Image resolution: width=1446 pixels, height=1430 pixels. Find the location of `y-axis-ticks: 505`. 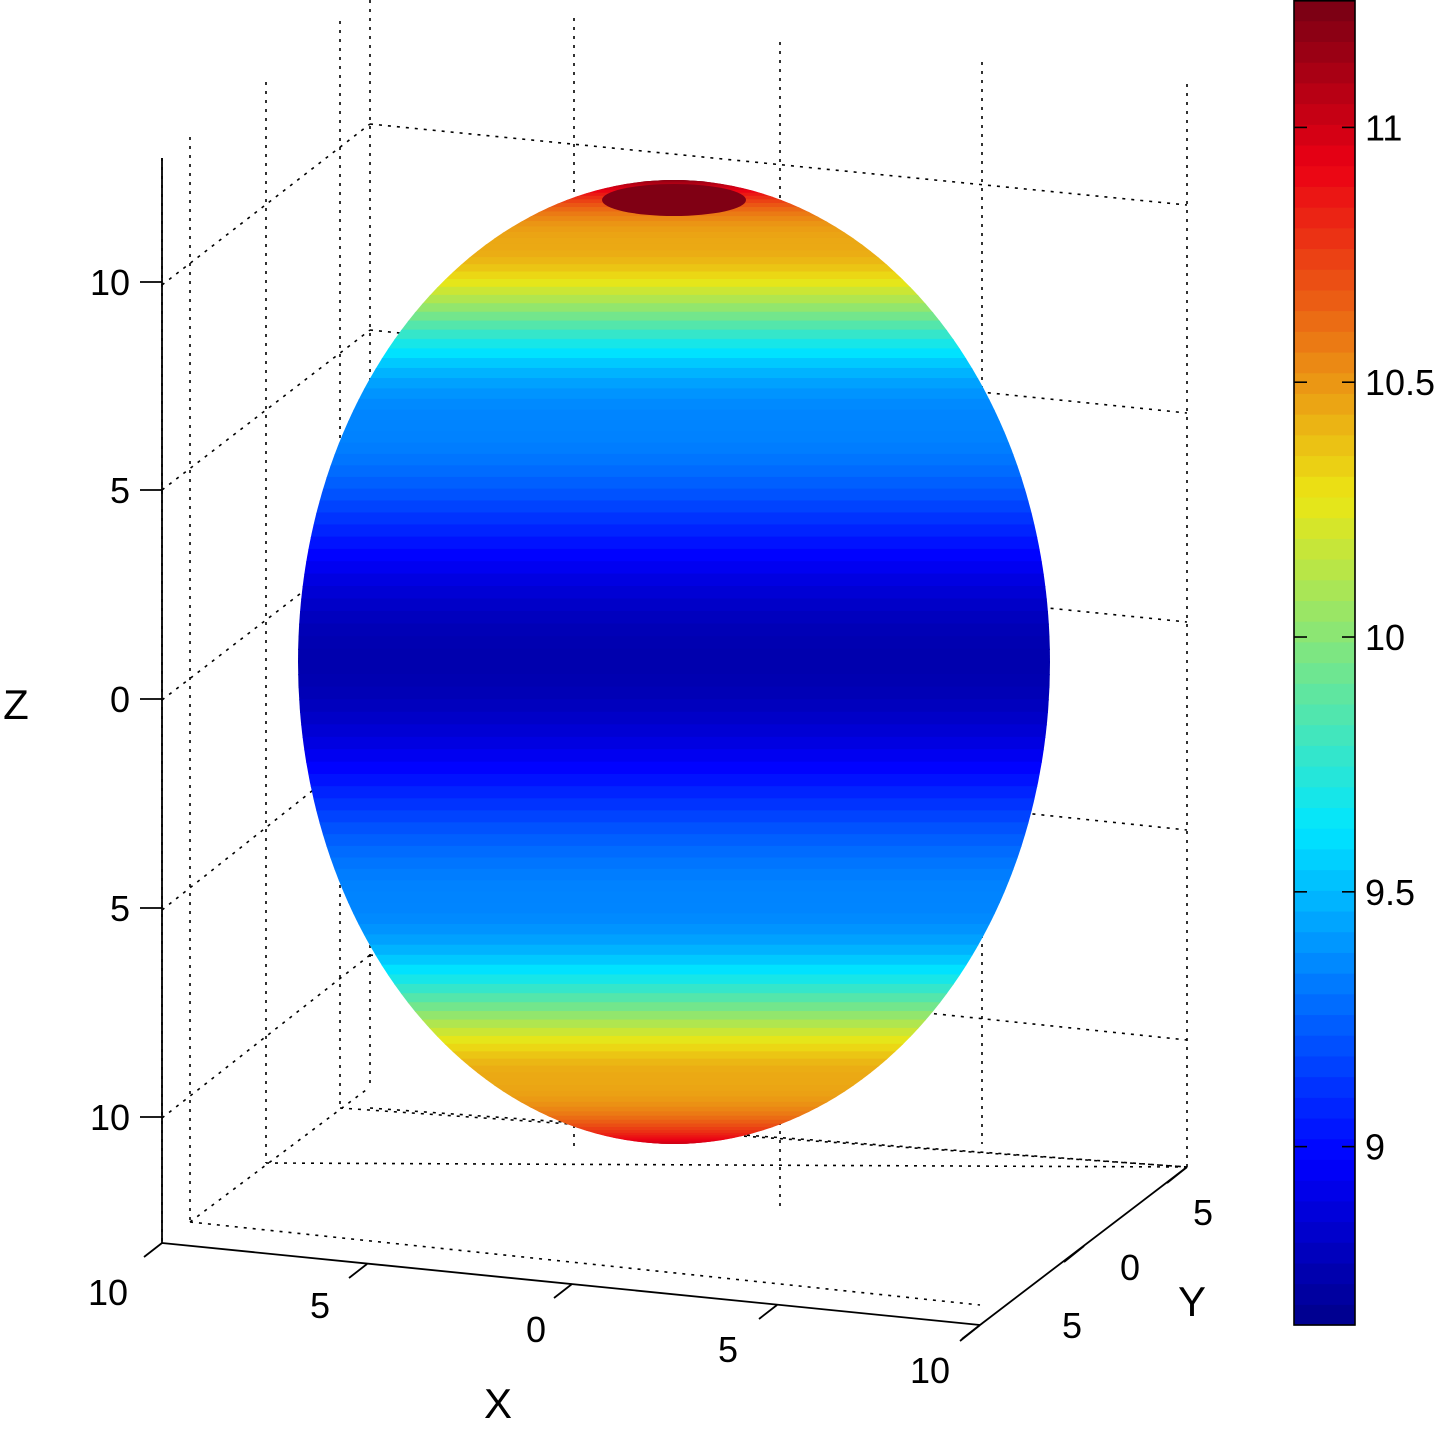

y-axis-ticks: 505 is located at coordinates (1086, 1256).